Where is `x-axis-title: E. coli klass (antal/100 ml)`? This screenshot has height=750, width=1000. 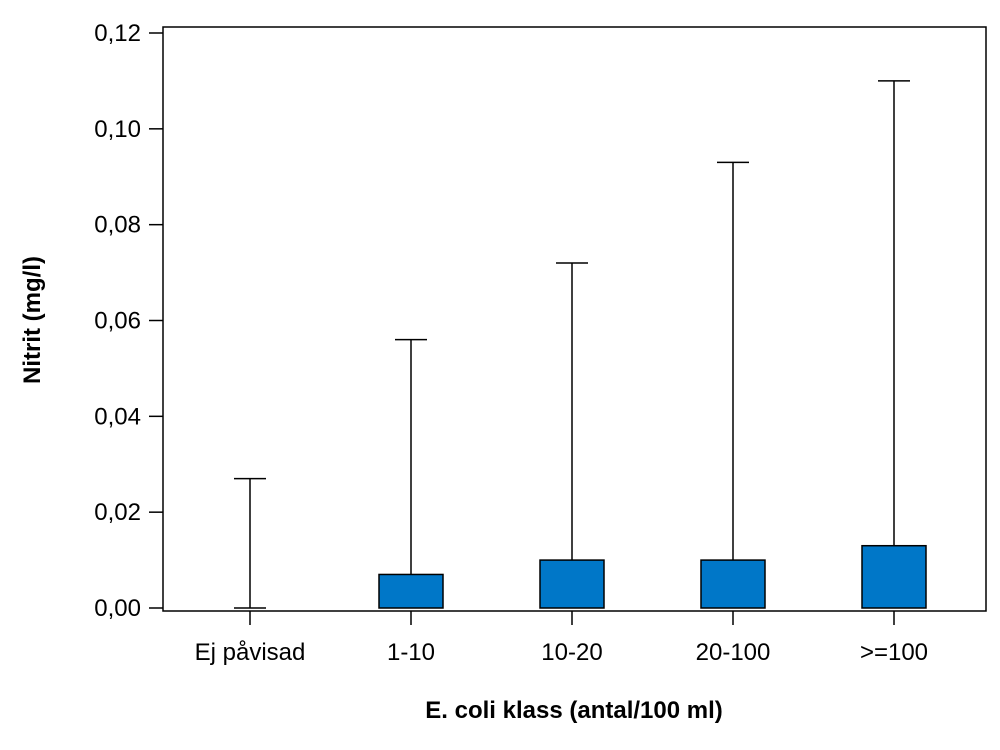
x-axis-title: E. coli klass (antal/100 ml) is located at coordinates (573, 710).